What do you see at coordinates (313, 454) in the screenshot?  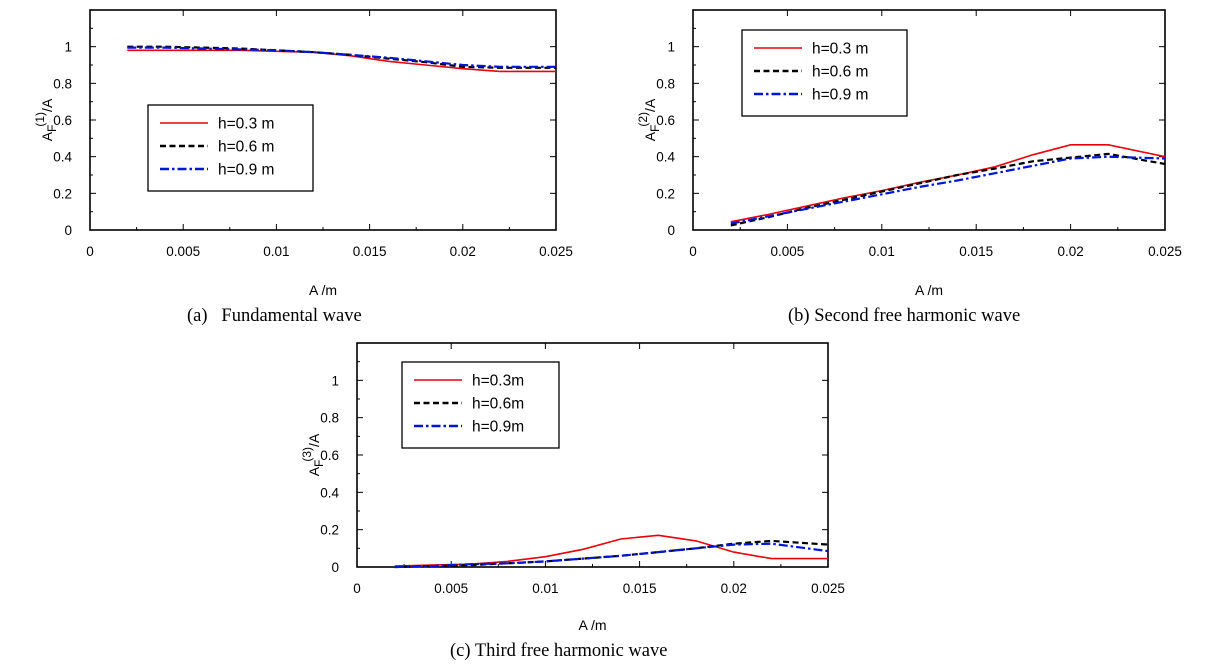 I see `y-axis-label: AF(3)/A` at bounding box center [313, 454].